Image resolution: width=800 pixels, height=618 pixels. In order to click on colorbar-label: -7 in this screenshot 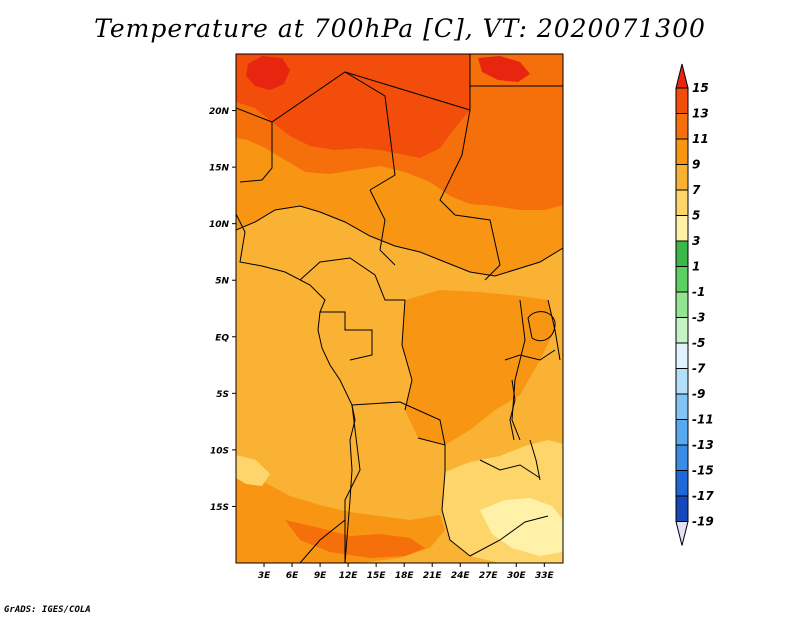, I will do `click(699, 369)`.